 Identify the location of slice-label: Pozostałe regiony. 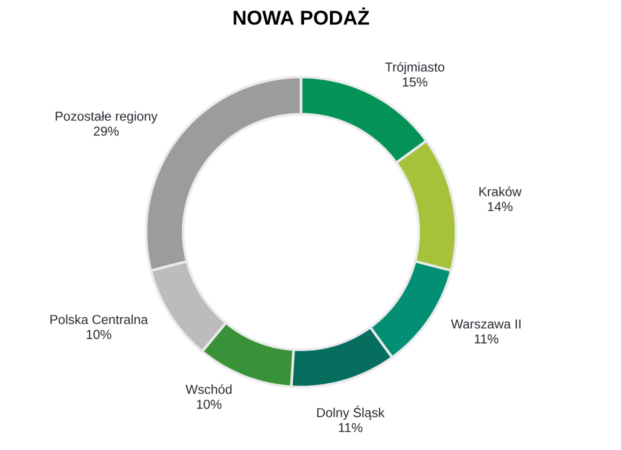
(107, 117).